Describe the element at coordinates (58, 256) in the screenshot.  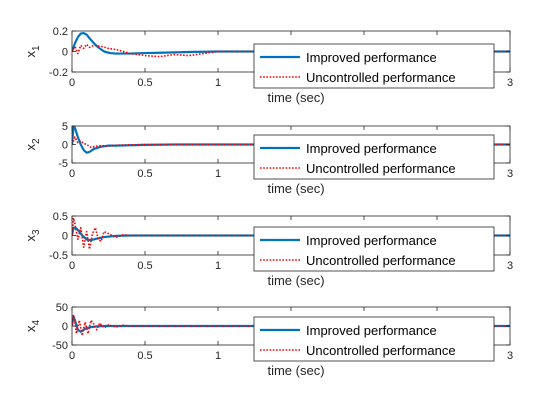
I see `y-tick-label: -0.5` at that location.